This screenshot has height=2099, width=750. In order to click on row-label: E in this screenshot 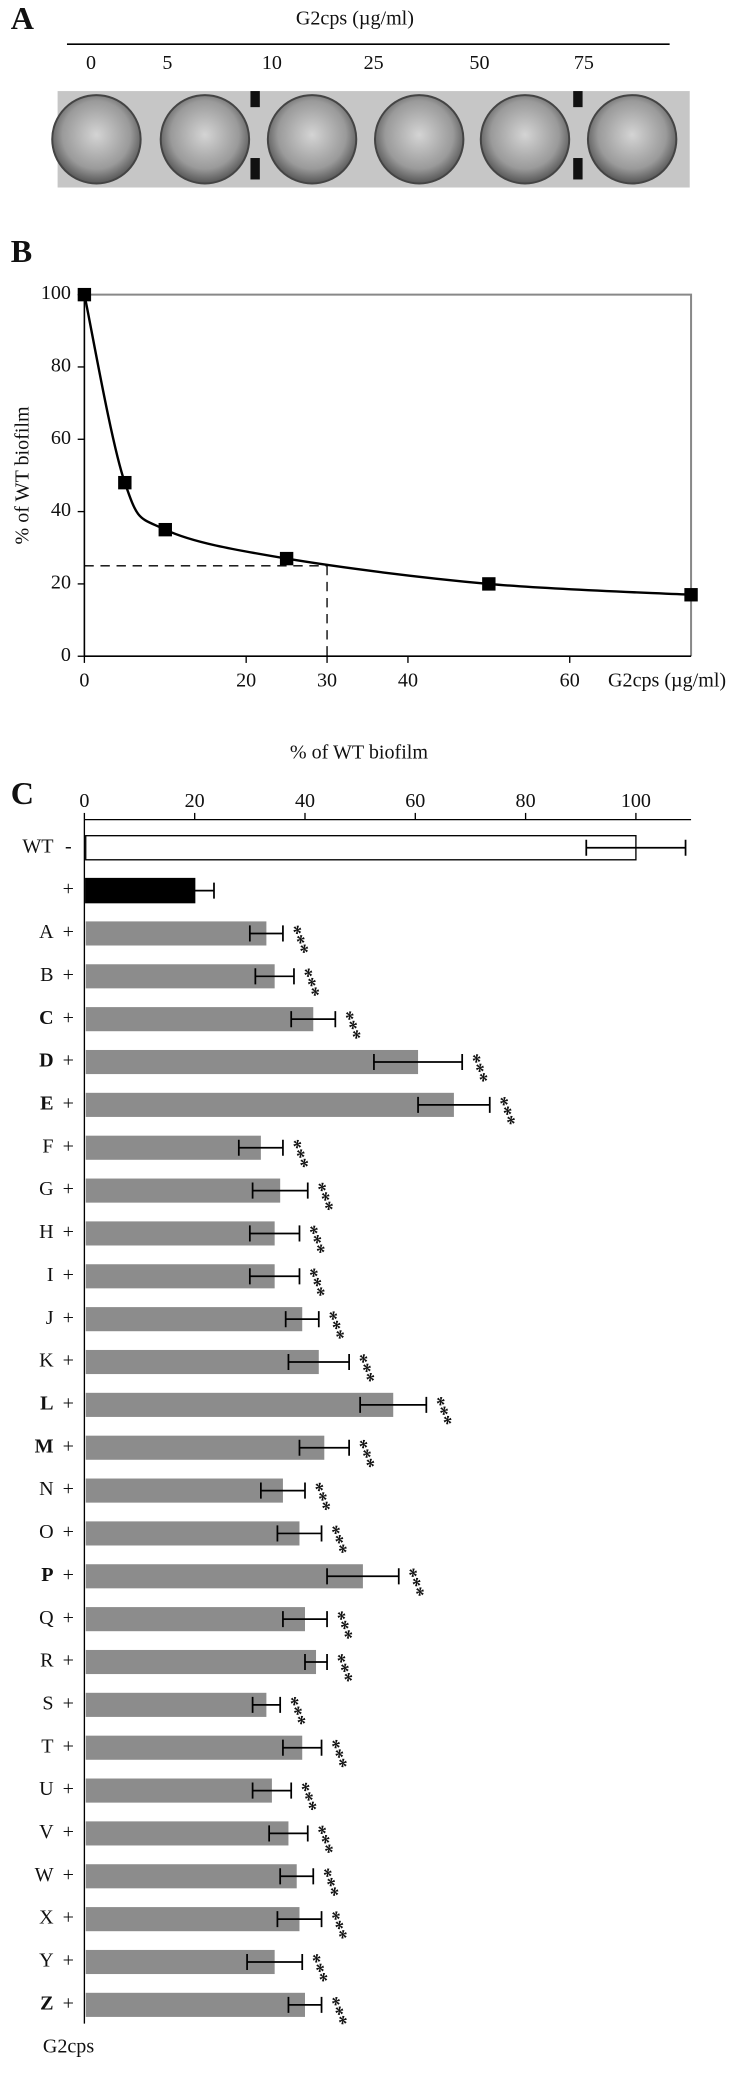, I will do `click(46, 1103)`.